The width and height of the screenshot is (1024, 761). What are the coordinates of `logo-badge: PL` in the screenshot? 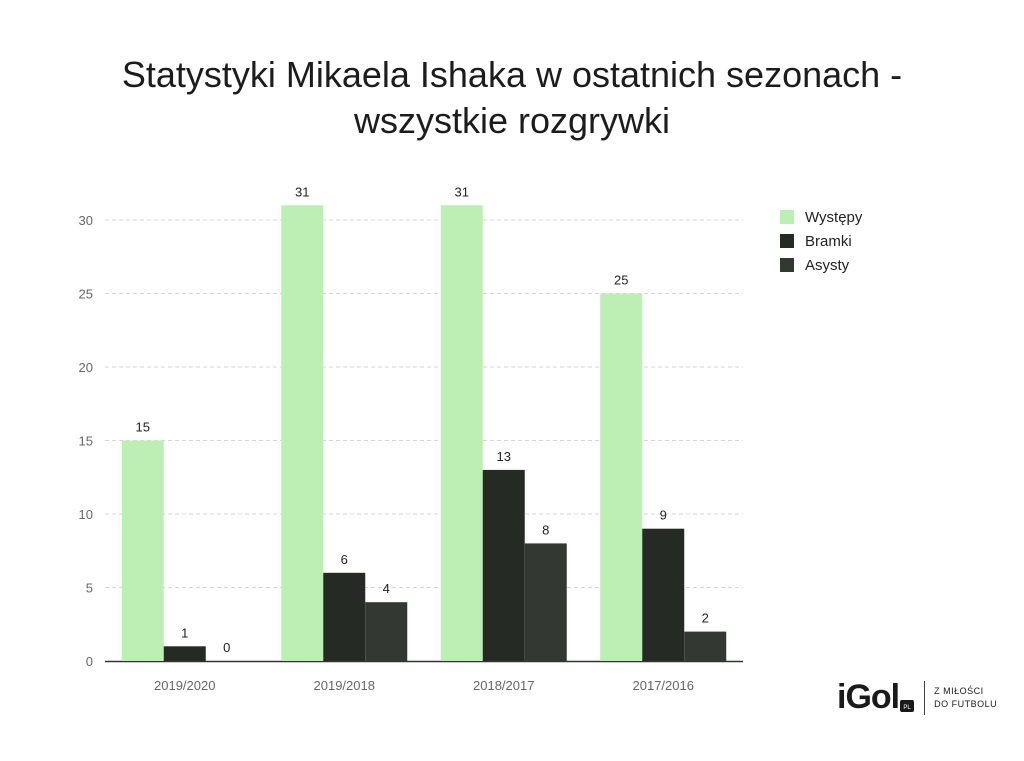 It's located at (907, 705).